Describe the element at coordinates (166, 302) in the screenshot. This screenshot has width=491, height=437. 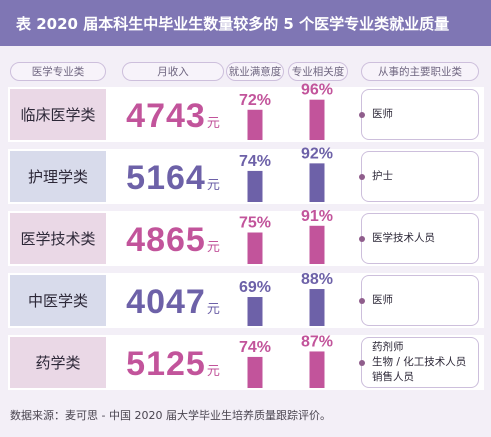
I see `salary-number: 4047` at that location.